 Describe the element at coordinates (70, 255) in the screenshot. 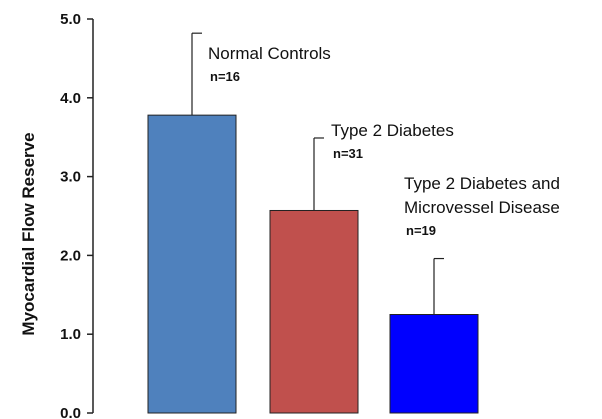

I see `y-tick-label: 2.0` at that location.